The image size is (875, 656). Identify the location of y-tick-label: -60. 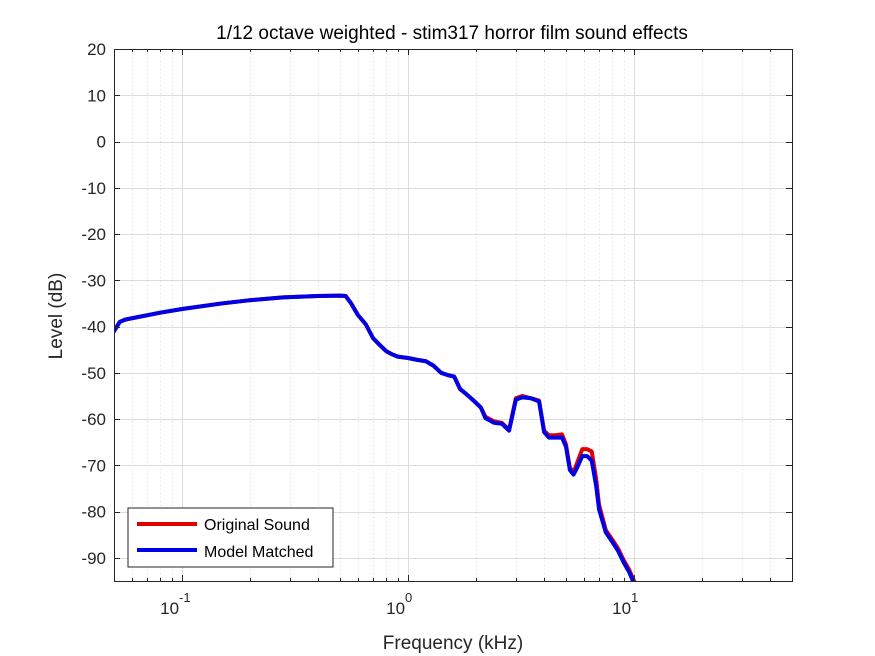
(93, 419).